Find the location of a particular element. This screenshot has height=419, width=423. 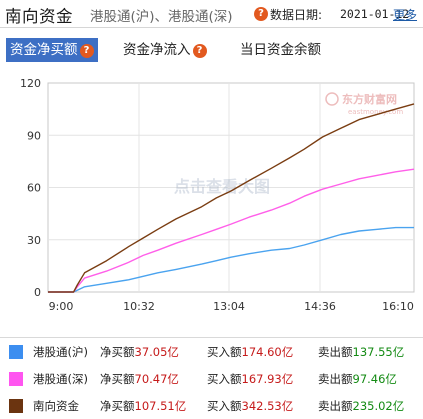

tab-bar: 资金净买额? 资金净流入? 当日资金余额 is located at coordinates (211, 51).